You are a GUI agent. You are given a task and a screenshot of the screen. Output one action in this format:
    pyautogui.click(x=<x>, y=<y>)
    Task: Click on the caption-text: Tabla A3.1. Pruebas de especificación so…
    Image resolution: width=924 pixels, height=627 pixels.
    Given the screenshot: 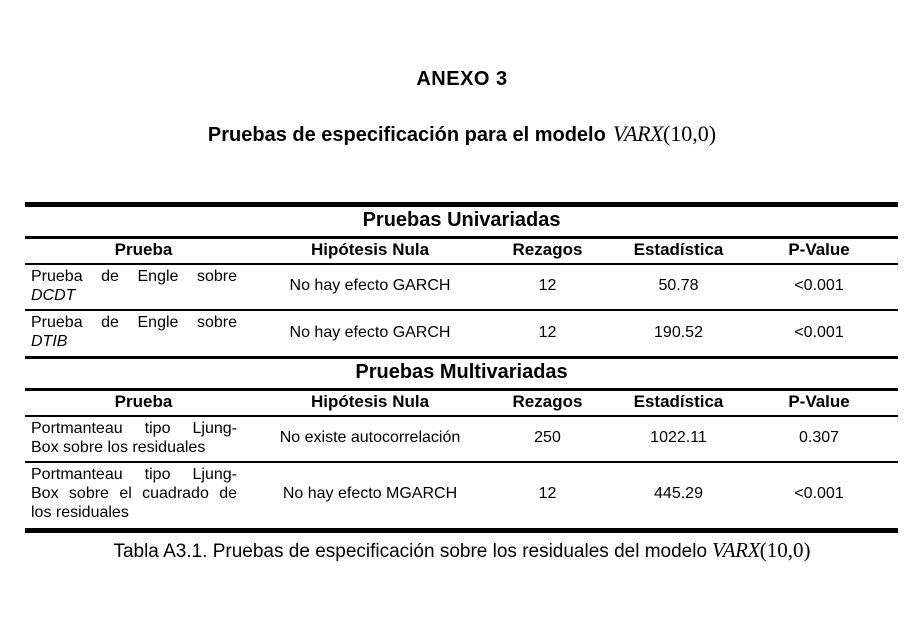 What is the action you would take?
    pyautogui.click(x=410, y=552)
    